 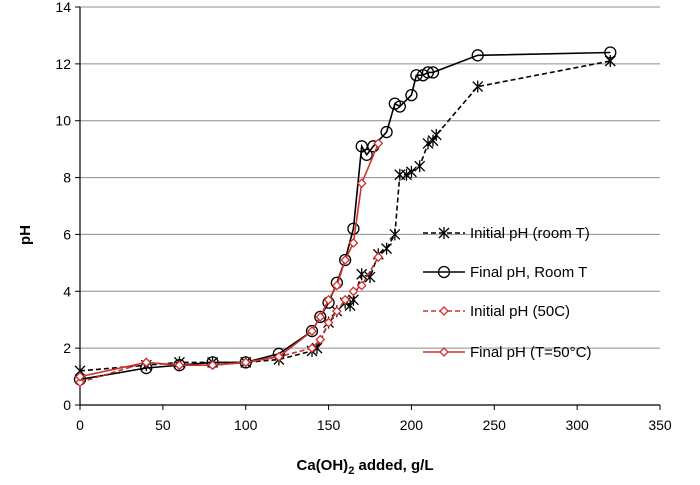 What do you see at coordinates (63, 121) in the screenshot?
I see `y-tick-label-10: 10` at bounding box center [63, 121].